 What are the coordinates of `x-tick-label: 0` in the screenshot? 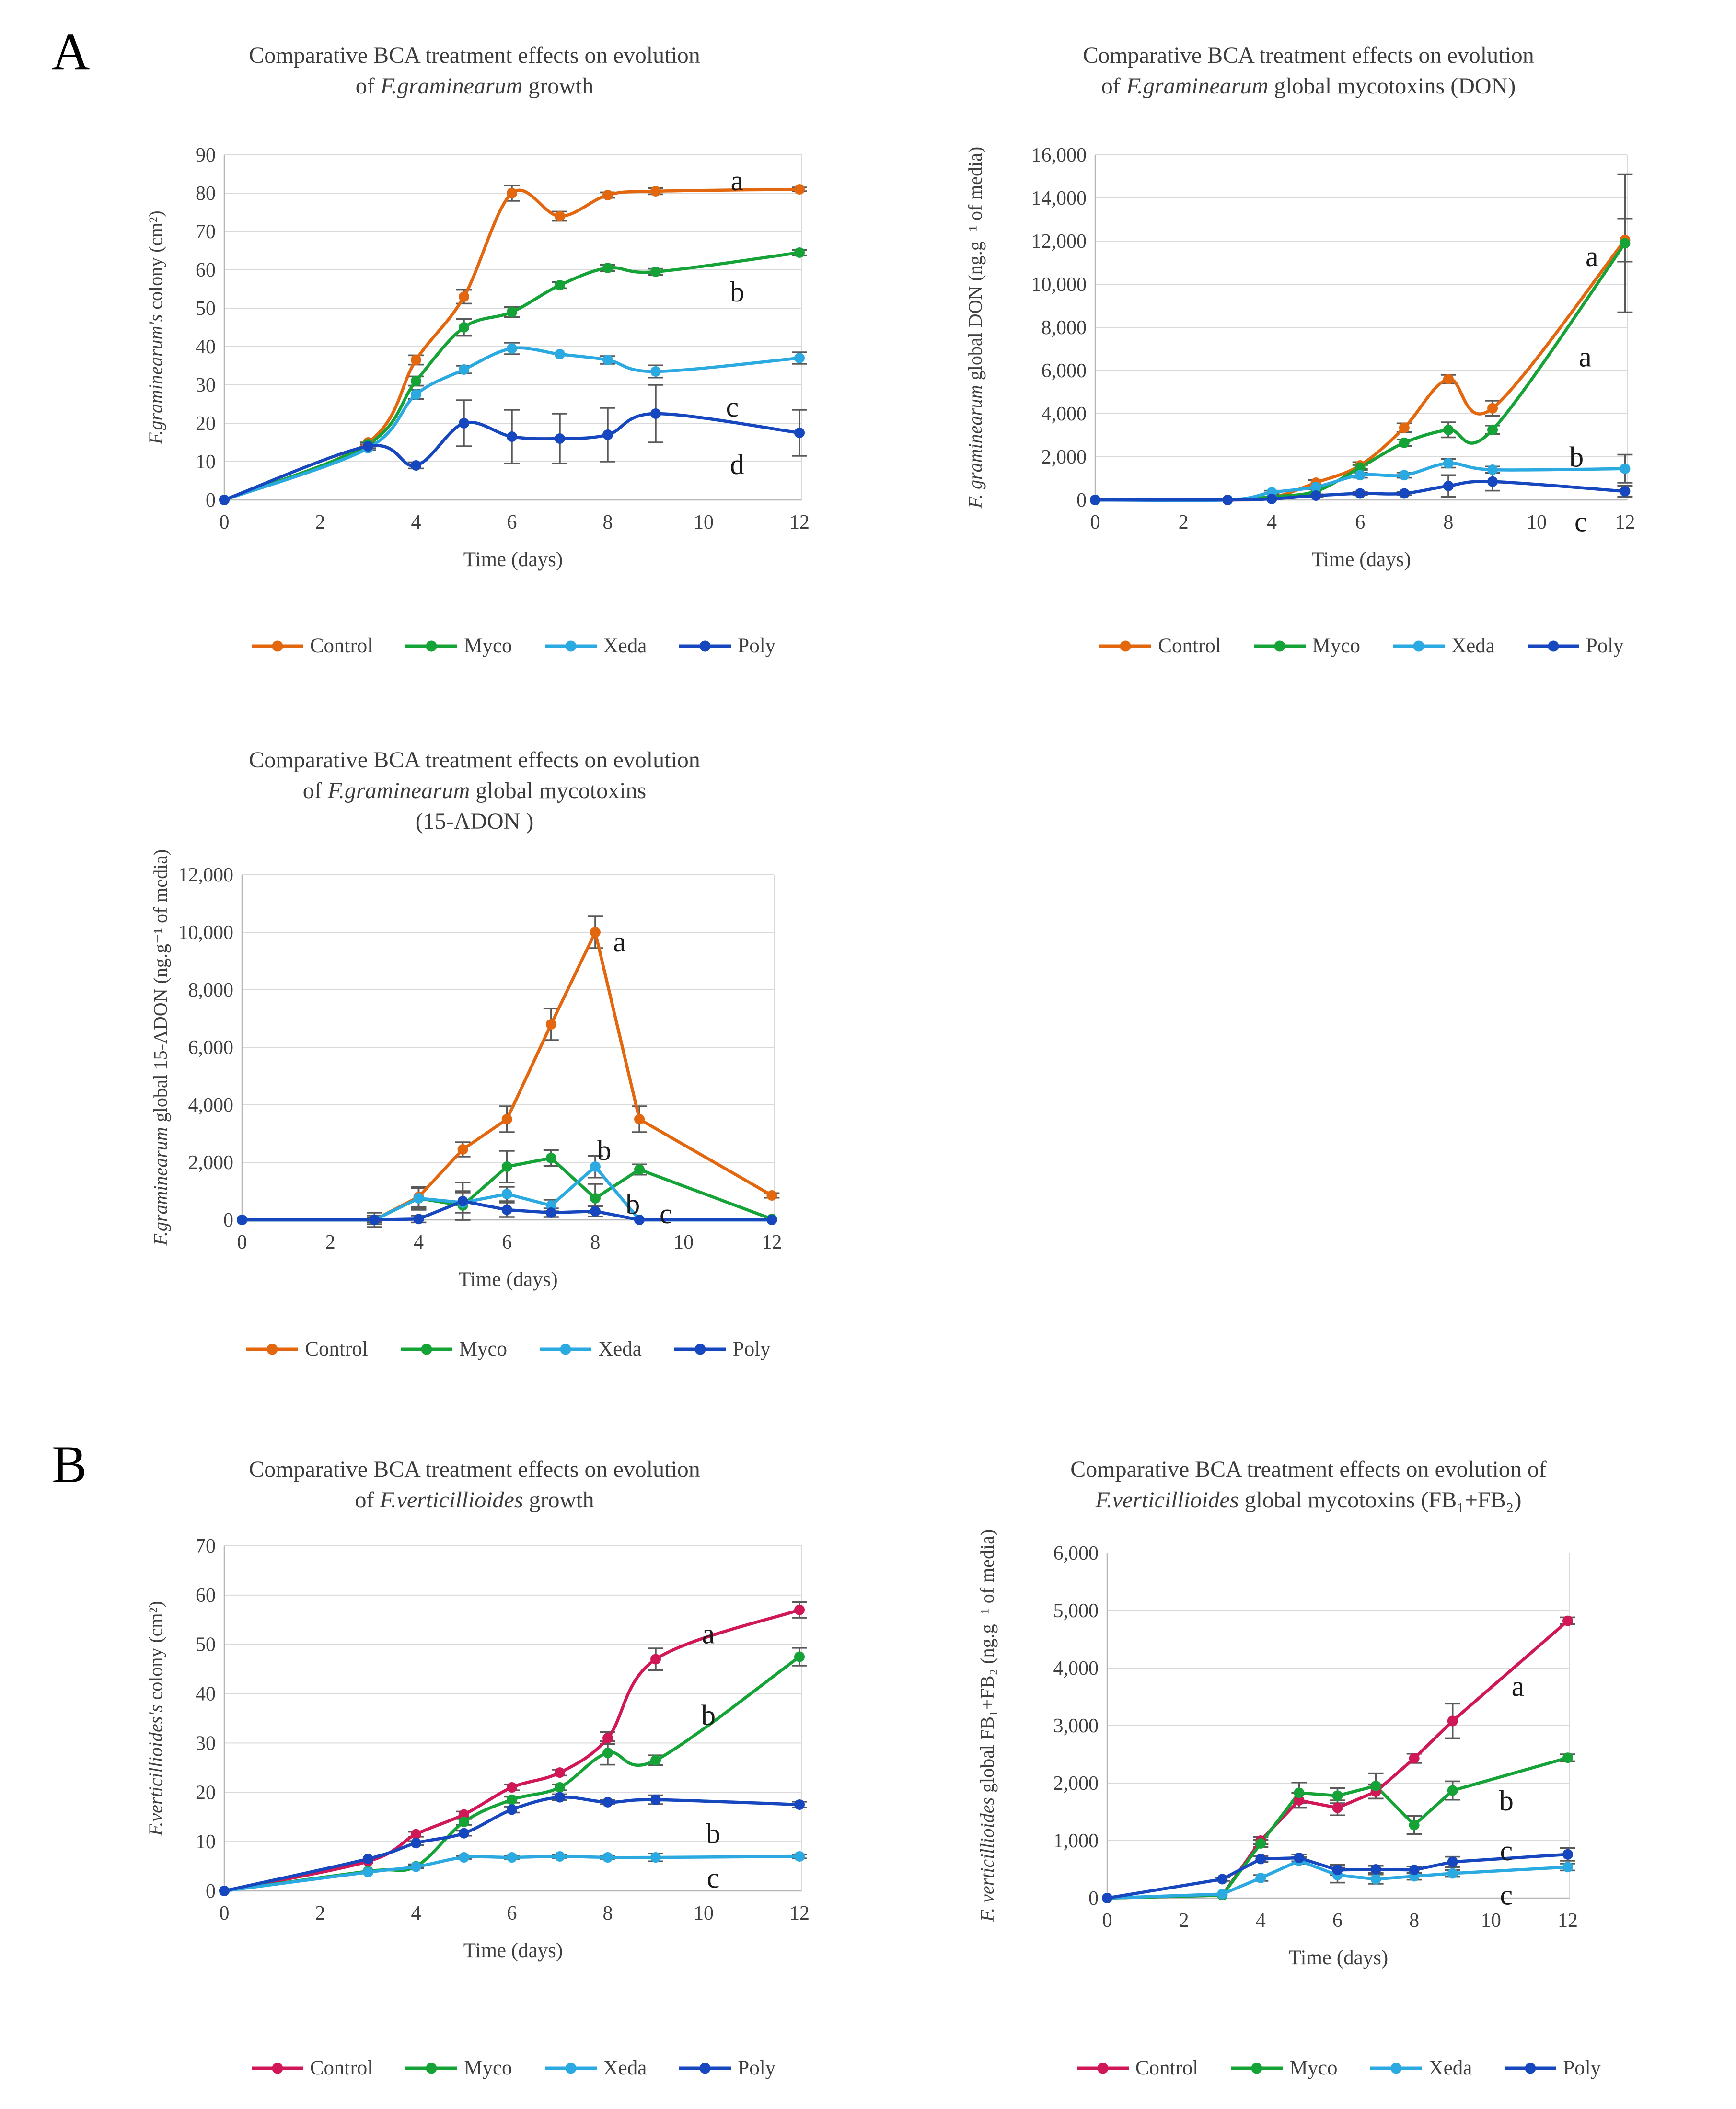 It's located at (225, 522).